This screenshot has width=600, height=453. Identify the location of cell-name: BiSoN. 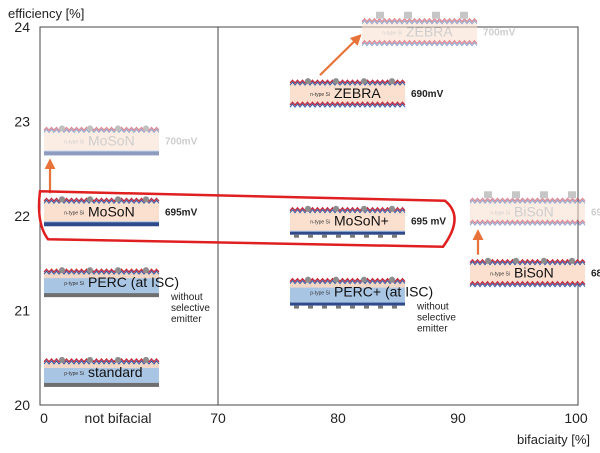
(534, 211).